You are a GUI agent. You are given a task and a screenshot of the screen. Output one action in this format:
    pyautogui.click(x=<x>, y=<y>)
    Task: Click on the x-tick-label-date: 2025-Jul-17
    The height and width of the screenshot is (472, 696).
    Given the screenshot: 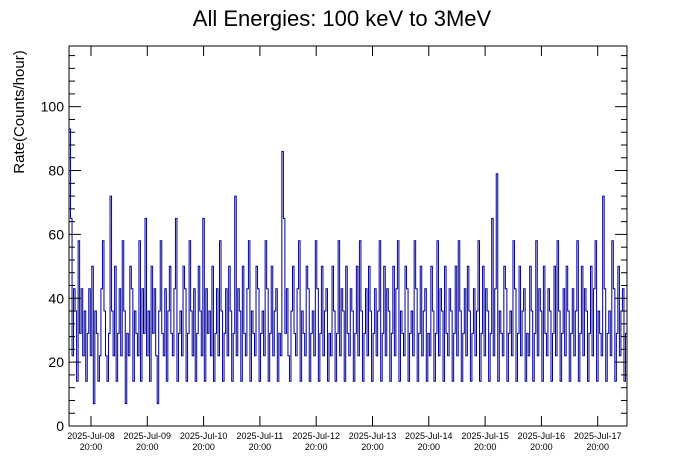 What is the action you would take?
    pyautogui.click(x=598, y=436)
    